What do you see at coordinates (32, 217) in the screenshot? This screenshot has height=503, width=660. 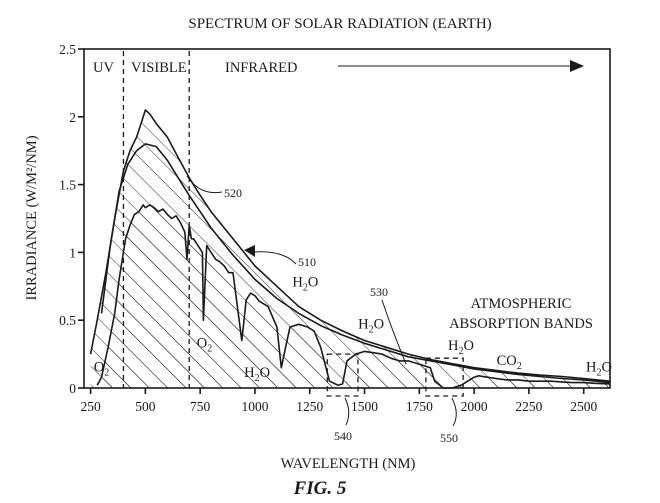 I see `y-axis-label: IRRADIANCE (W/M²/NM)` at bounding box center [32, 217].